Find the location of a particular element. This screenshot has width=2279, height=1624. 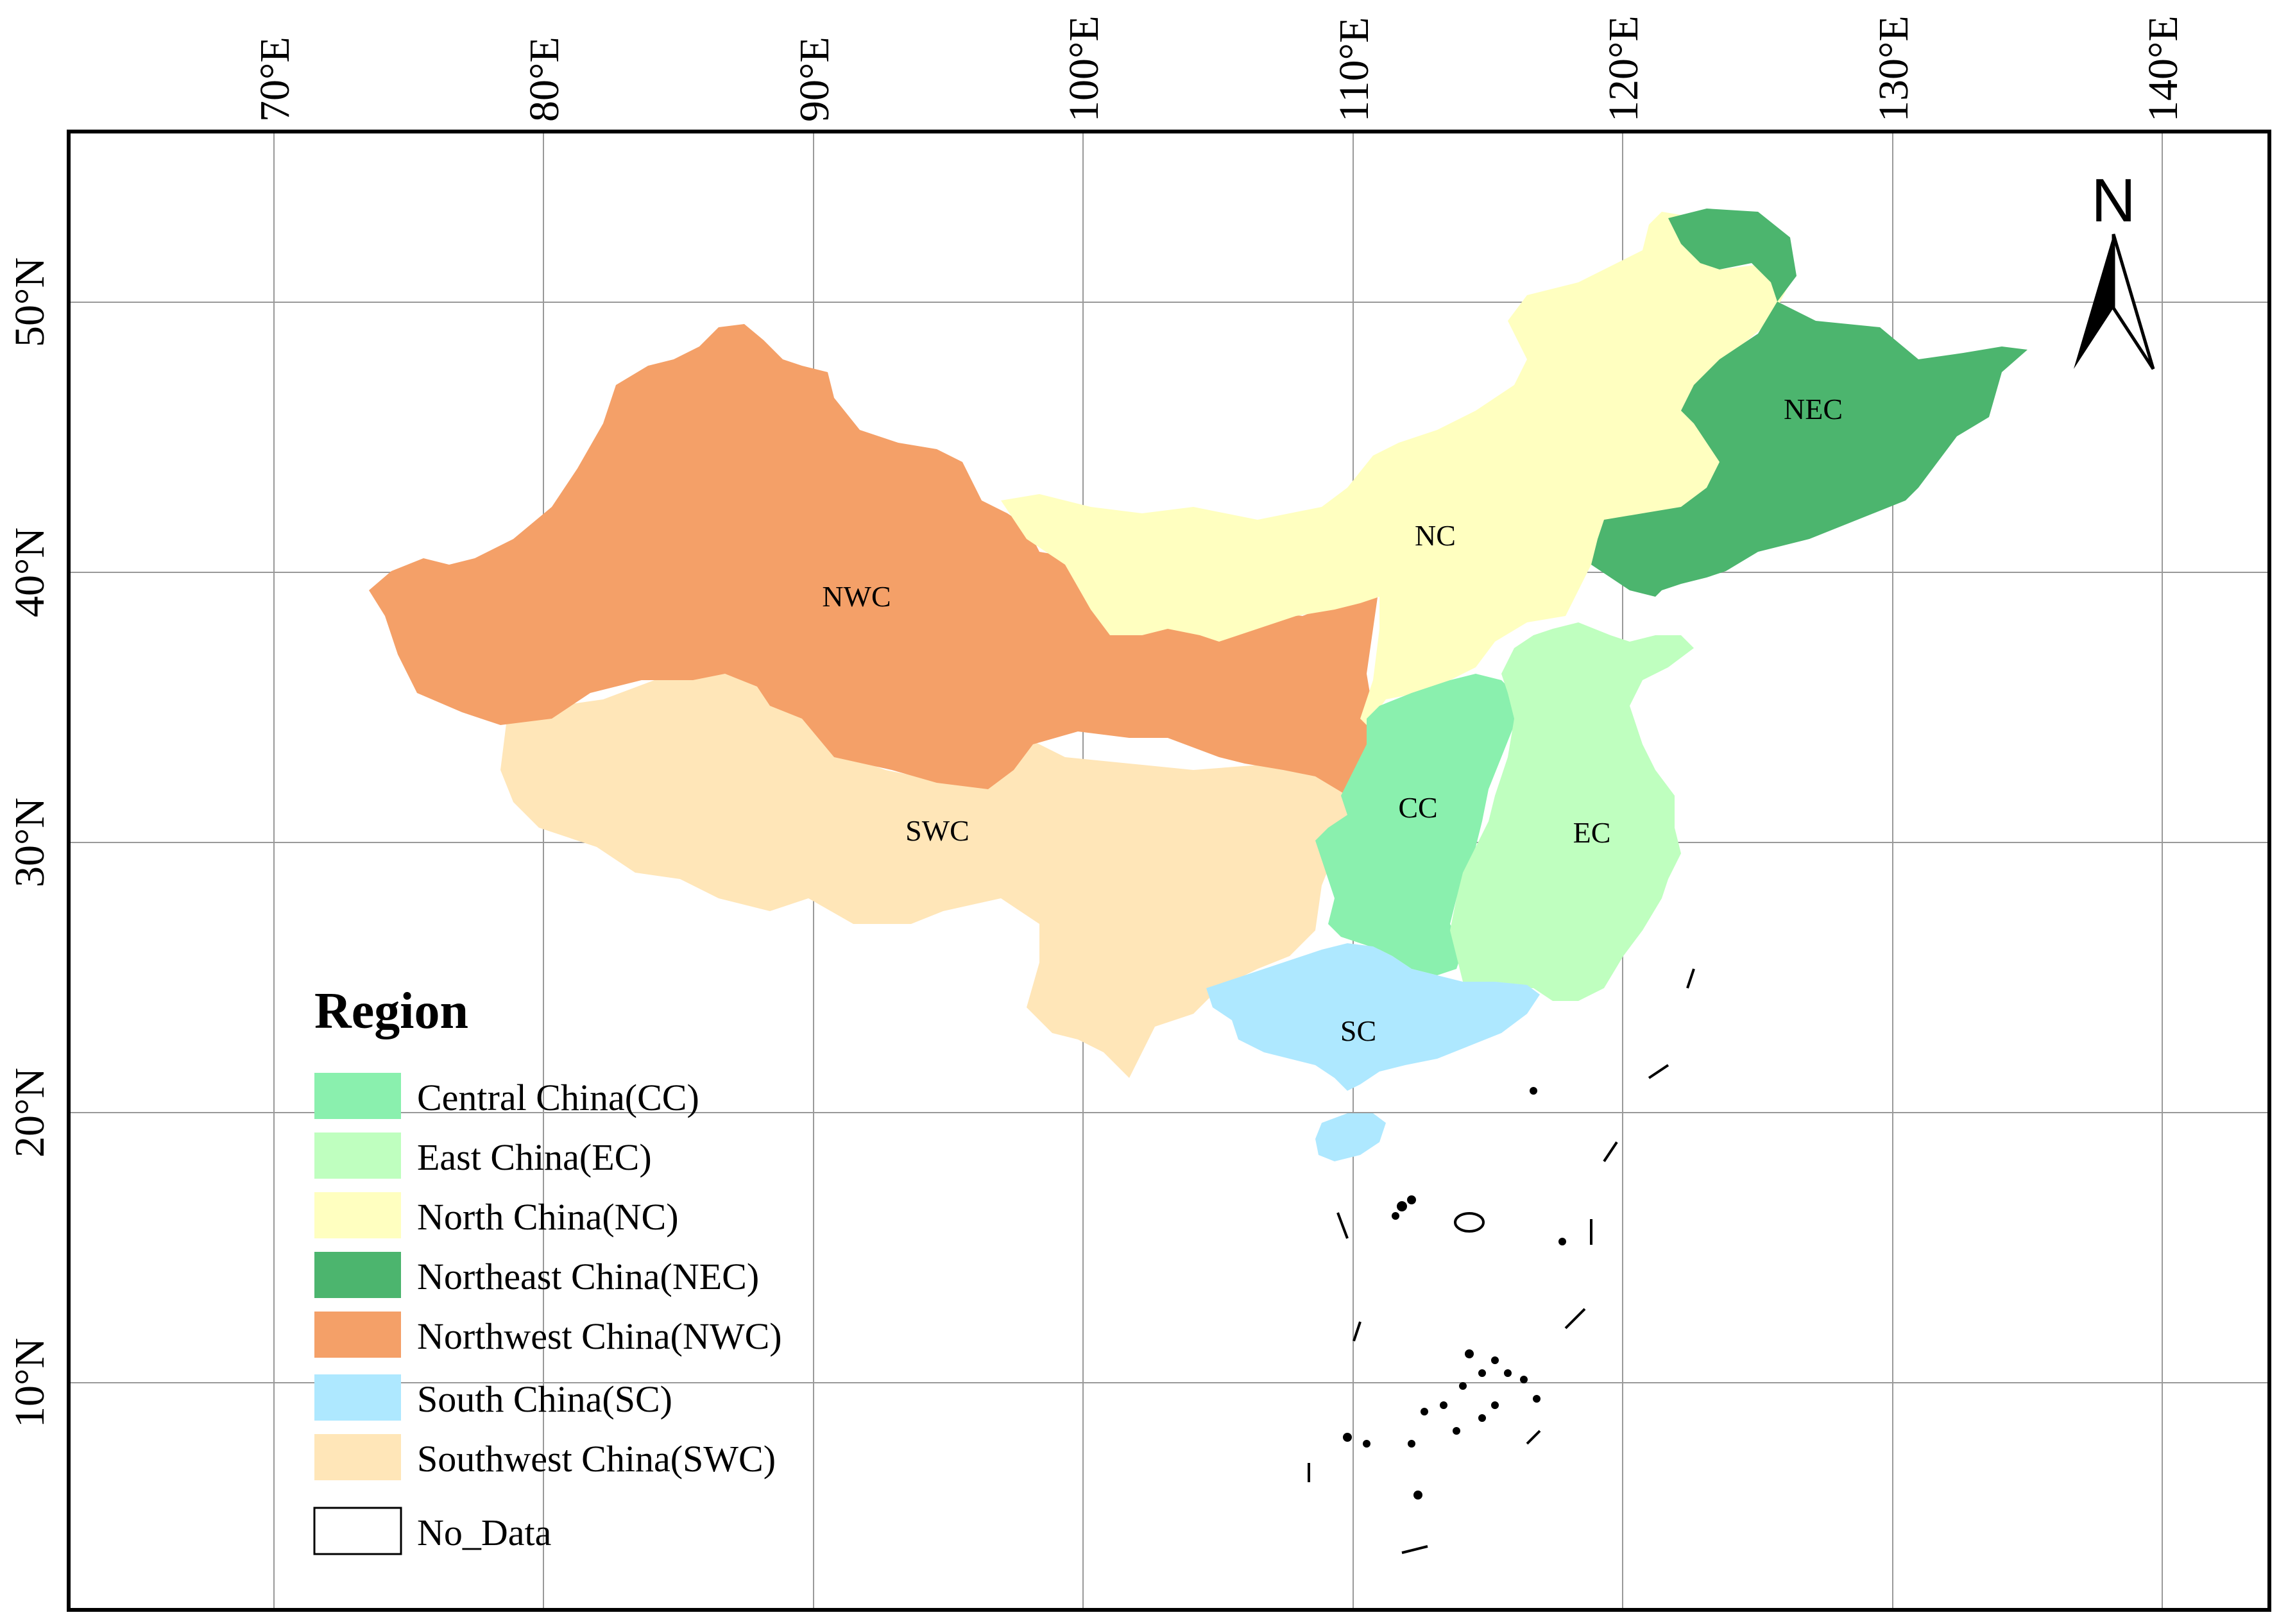

region-label-sc: SC is located at coordinates (1358, 1030).